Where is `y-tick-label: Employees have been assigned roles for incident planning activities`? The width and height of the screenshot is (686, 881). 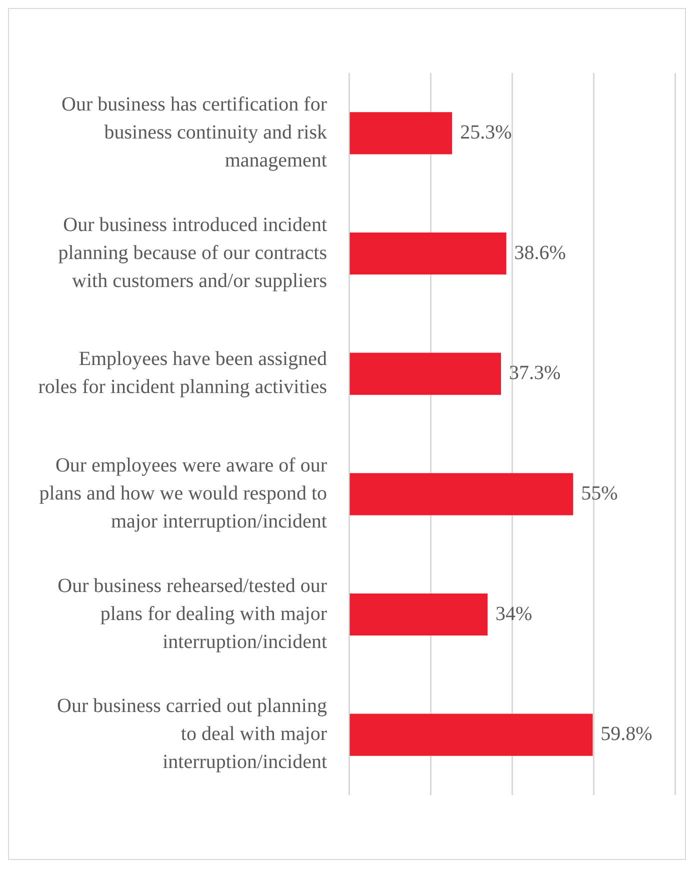
y-tick-label: Employees have been assigned roles for incident planning activities is located at coordinates (183, 373).